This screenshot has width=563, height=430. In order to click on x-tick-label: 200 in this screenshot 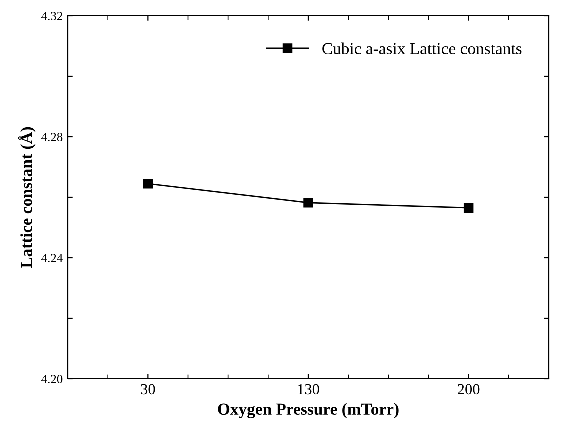, I will do `click(469, 389)`.